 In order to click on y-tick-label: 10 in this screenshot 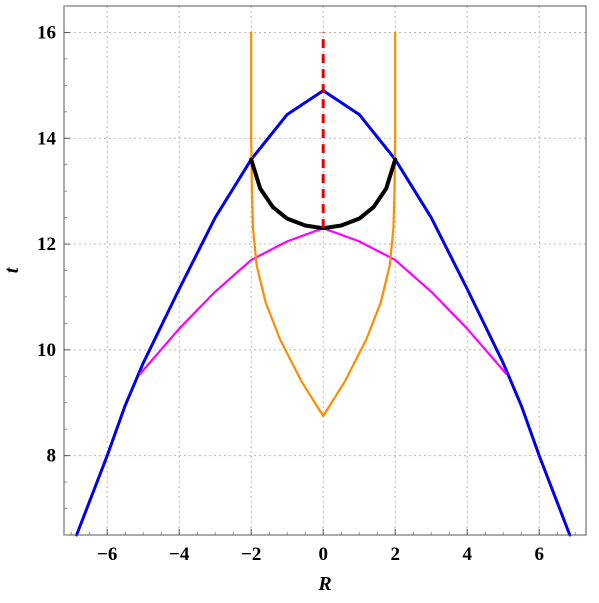, I will do `click(46, 350)`.